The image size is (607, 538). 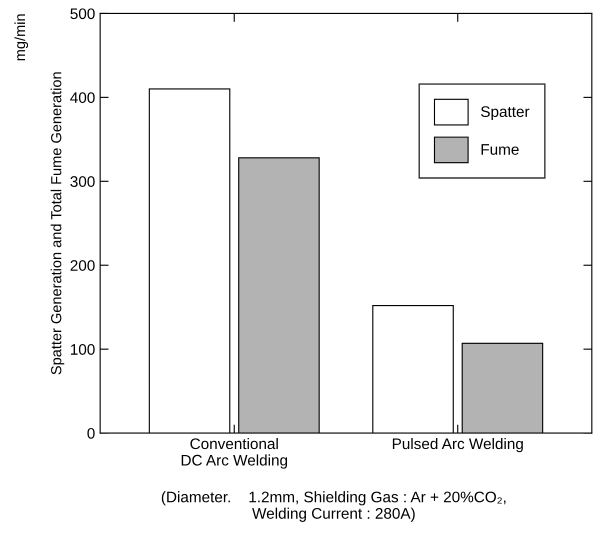 What do you see at coordinates (82, 98) in the screenshot?
I see `y-tick-label: 400` at bounding box center [82, 98].